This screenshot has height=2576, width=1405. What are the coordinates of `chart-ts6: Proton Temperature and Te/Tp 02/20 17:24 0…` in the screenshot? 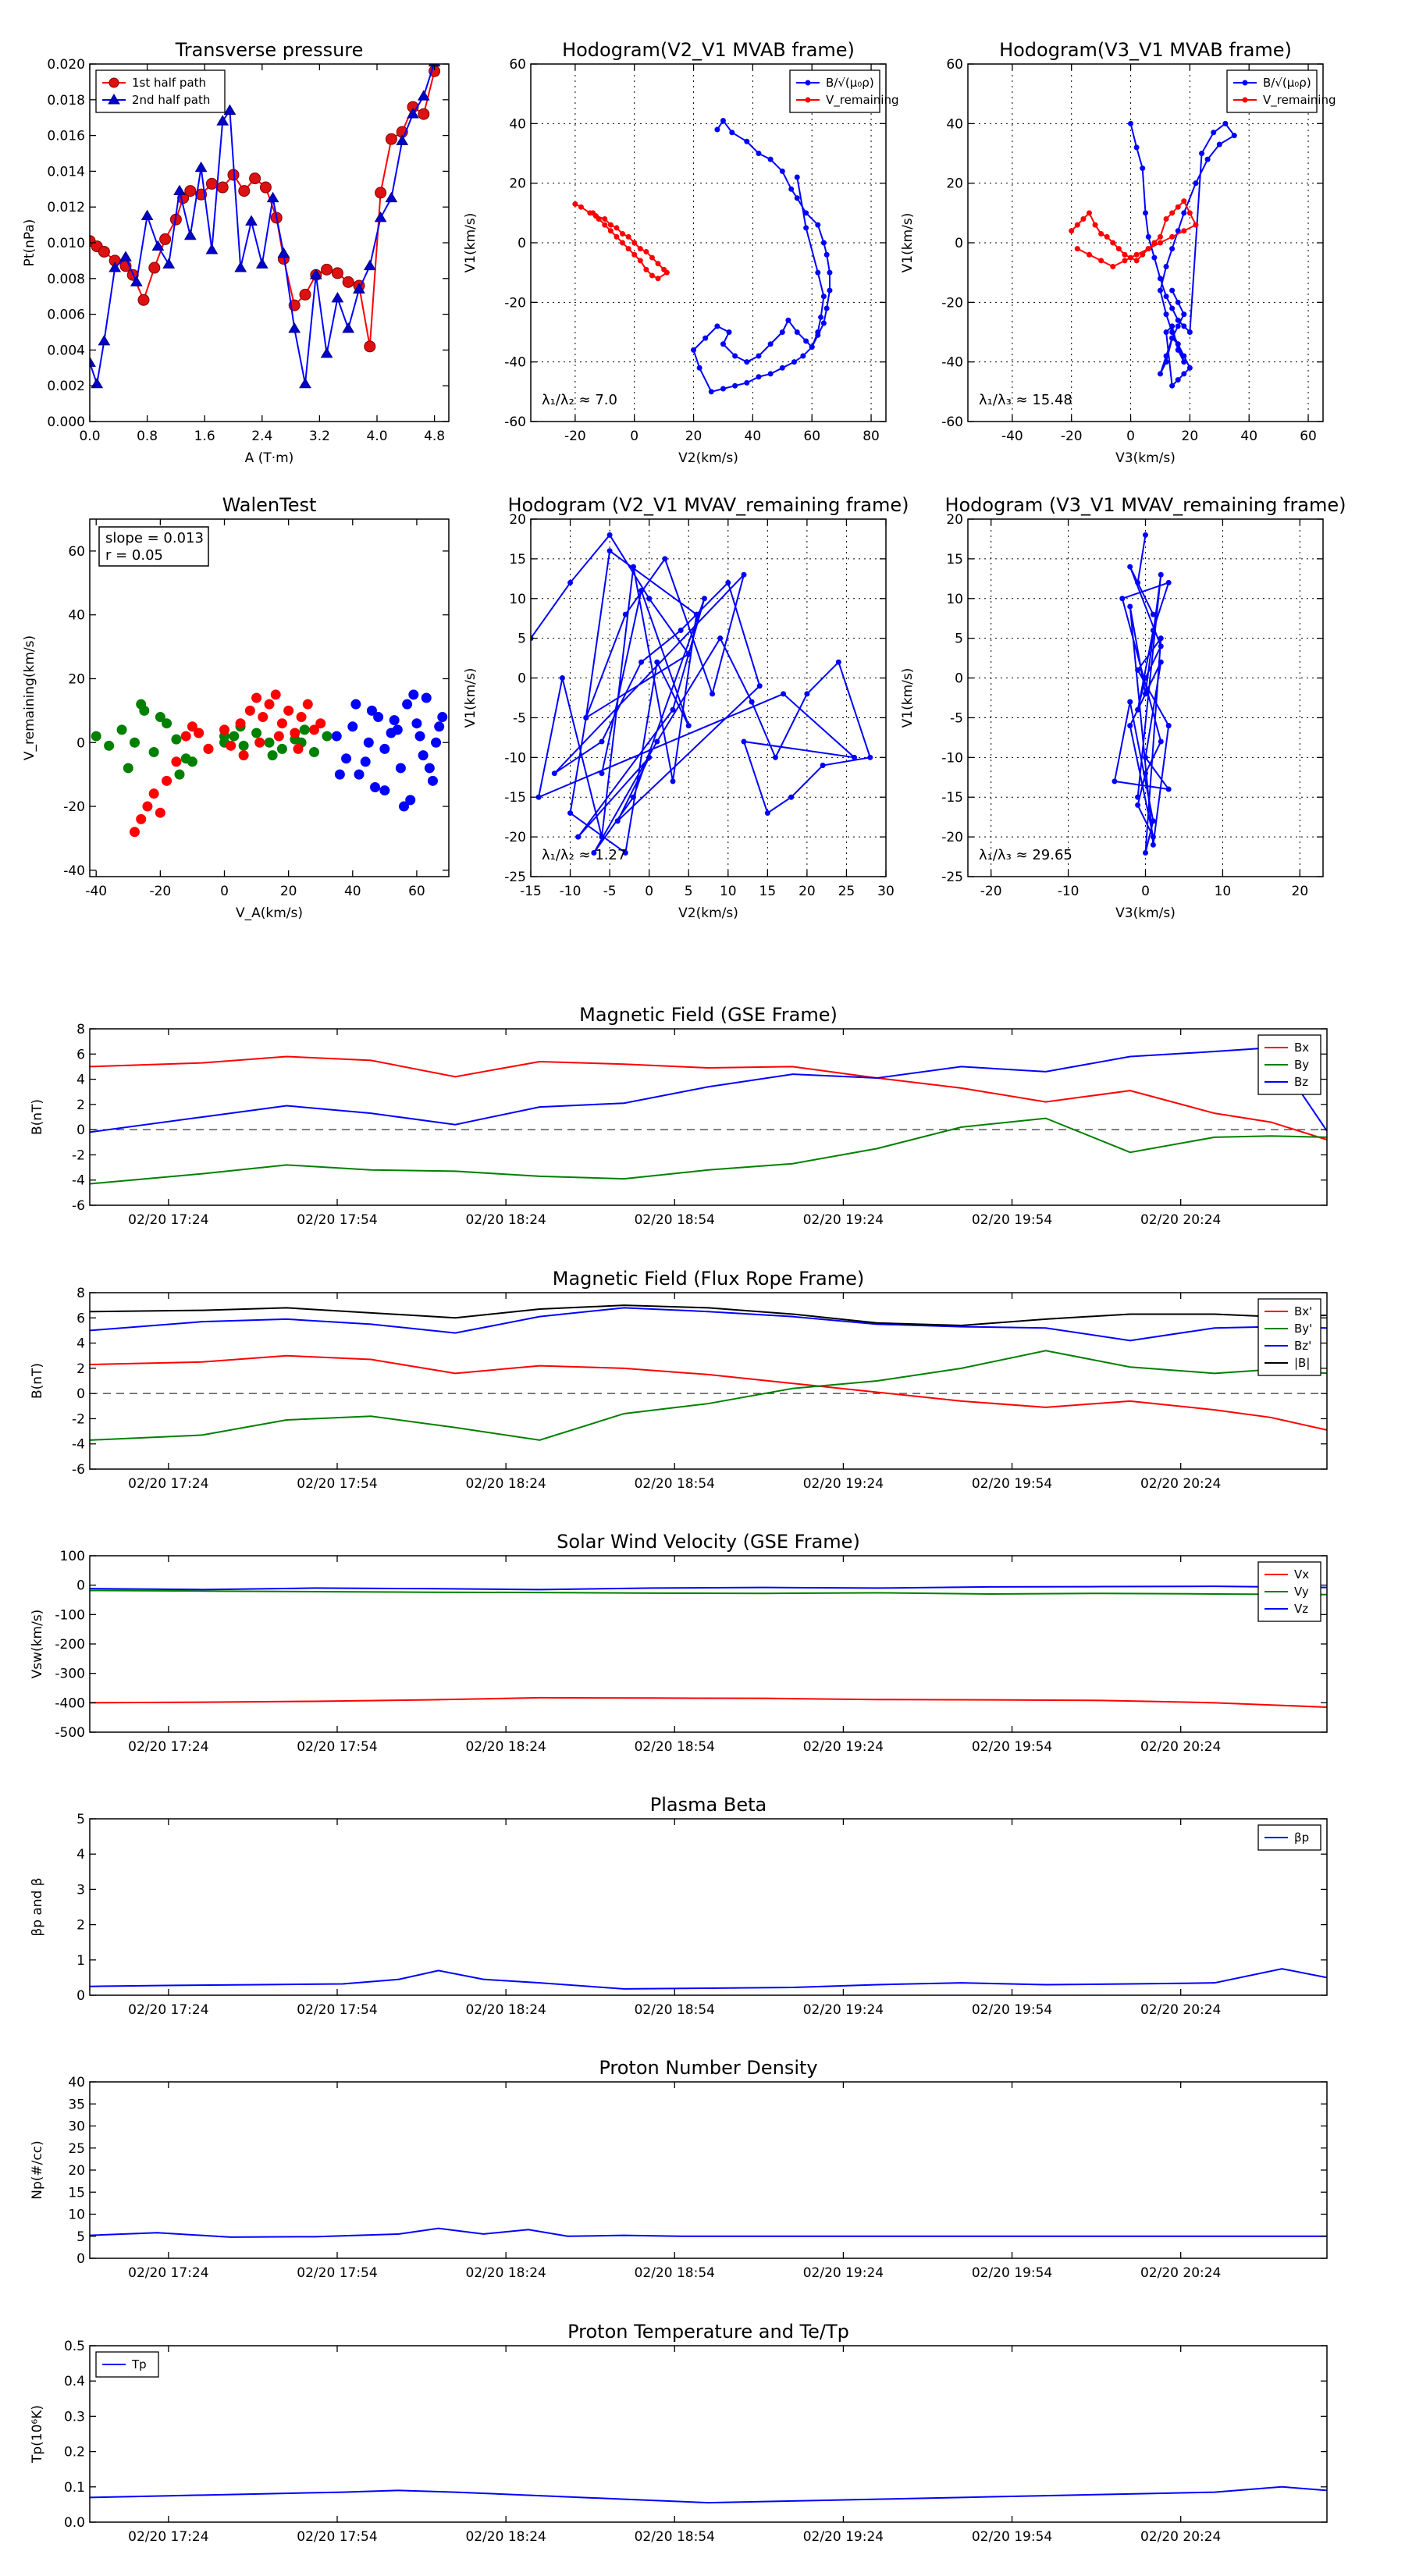 It's located at (679, 2433).